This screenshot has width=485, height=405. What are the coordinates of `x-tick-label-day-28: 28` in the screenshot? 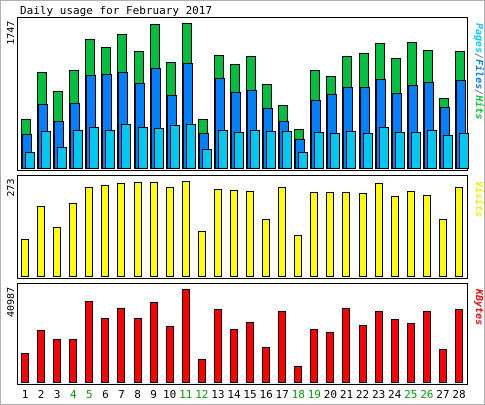 It's located at (458, 394).